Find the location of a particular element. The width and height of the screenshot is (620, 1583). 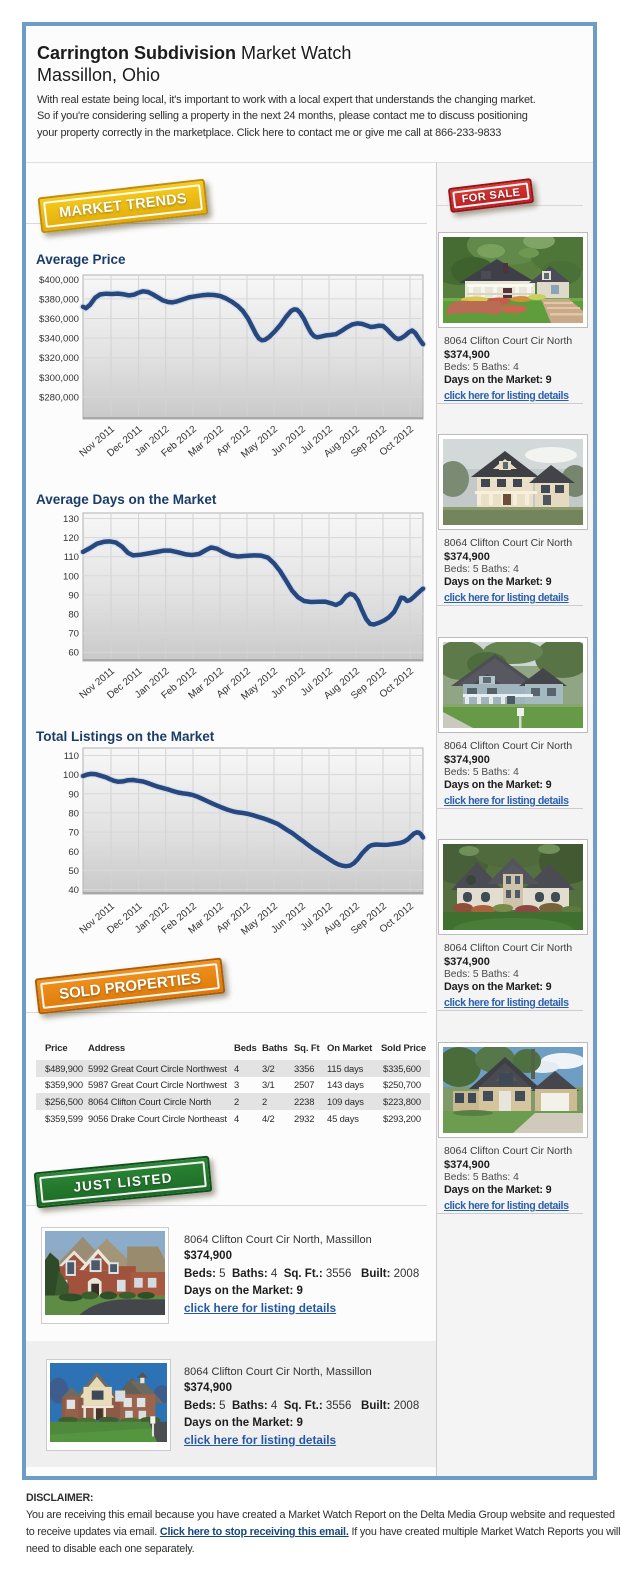

svg-text: 40 is located at coordinates (73, 890).